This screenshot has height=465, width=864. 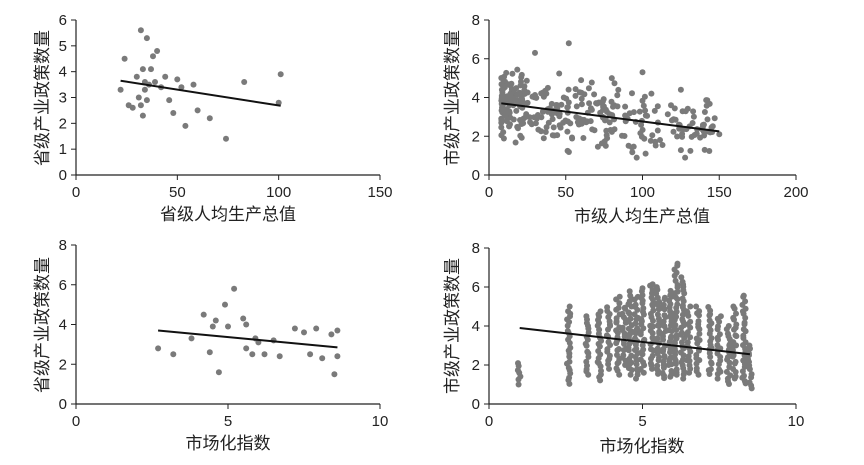 What do you see at coordinates (476, 20) in the screenshot?
I see `y-tick-label: 8` at bounding box center [476, 20].